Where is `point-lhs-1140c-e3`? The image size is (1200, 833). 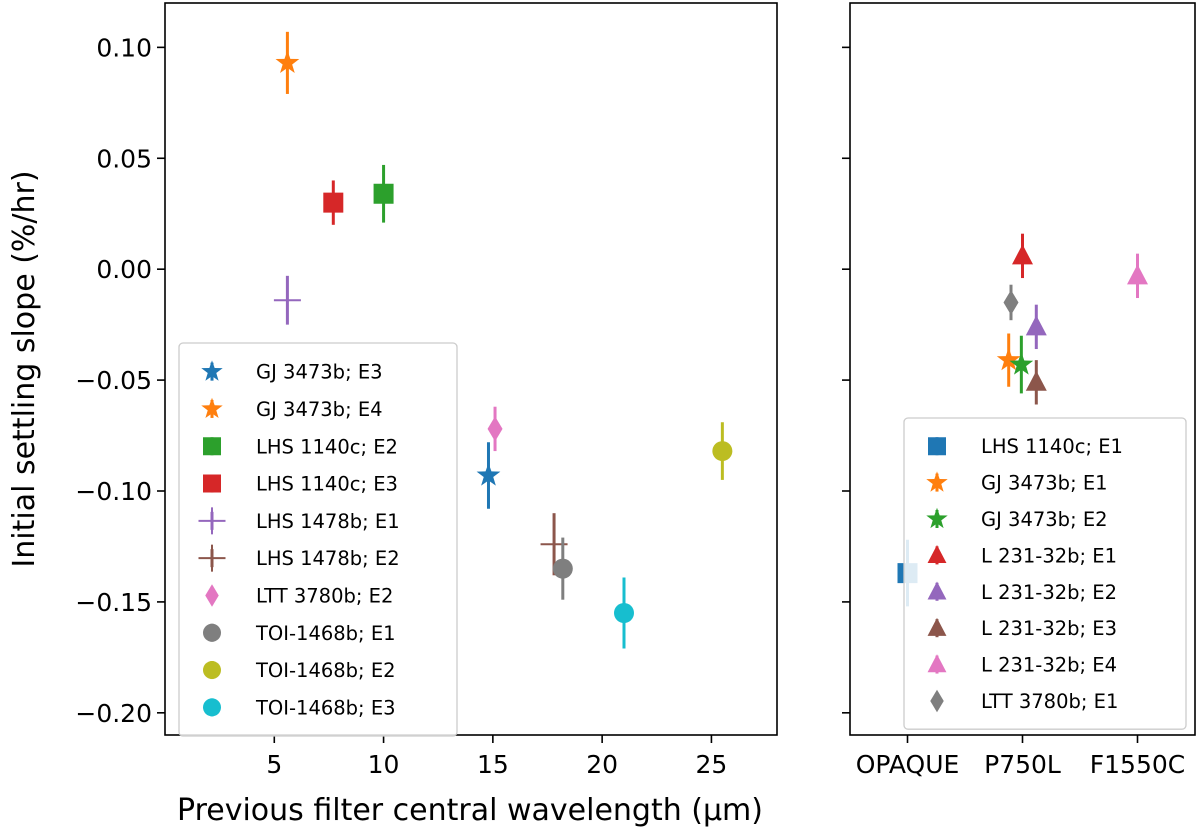 point-lhs-1140c-e3 is located at coordinates (333, 202).